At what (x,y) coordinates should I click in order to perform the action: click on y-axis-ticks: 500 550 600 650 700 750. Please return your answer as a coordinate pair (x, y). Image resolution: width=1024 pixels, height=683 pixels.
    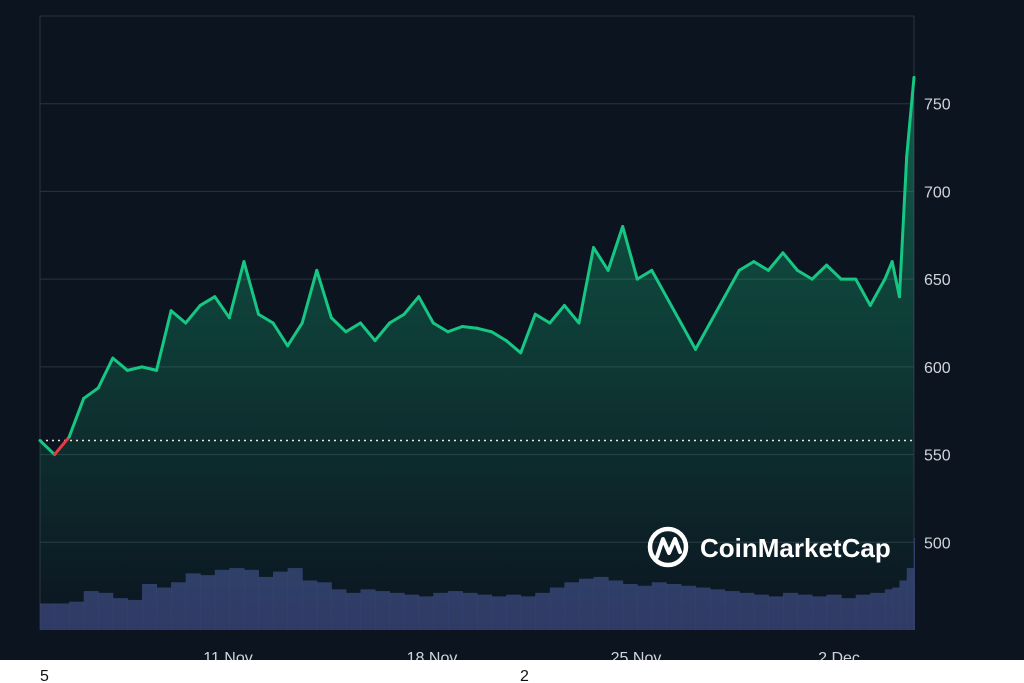
    Looking at the image, I should click on (937, 325).